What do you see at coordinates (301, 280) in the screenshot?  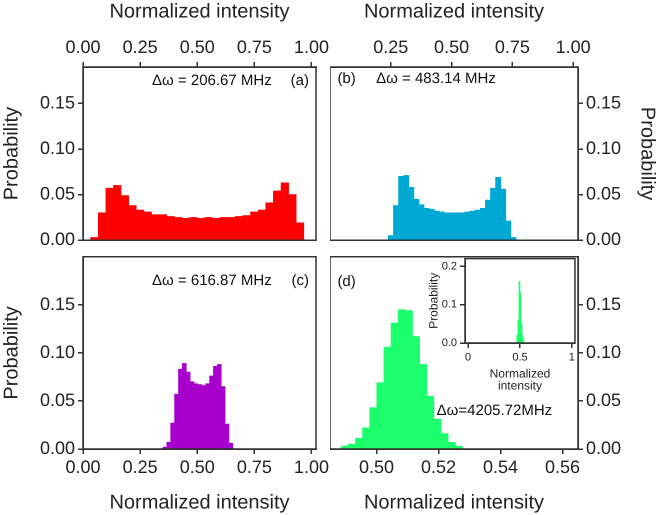 I see `annotation: (c)` at bounding box center [301, 280].